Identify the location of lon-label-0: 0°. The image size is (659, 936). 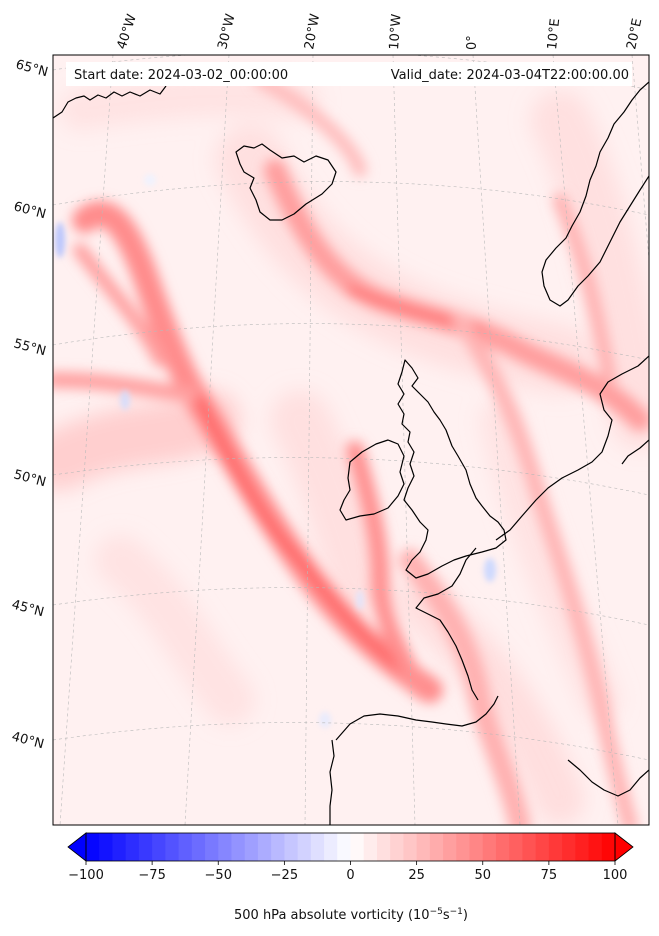
(472, 42).